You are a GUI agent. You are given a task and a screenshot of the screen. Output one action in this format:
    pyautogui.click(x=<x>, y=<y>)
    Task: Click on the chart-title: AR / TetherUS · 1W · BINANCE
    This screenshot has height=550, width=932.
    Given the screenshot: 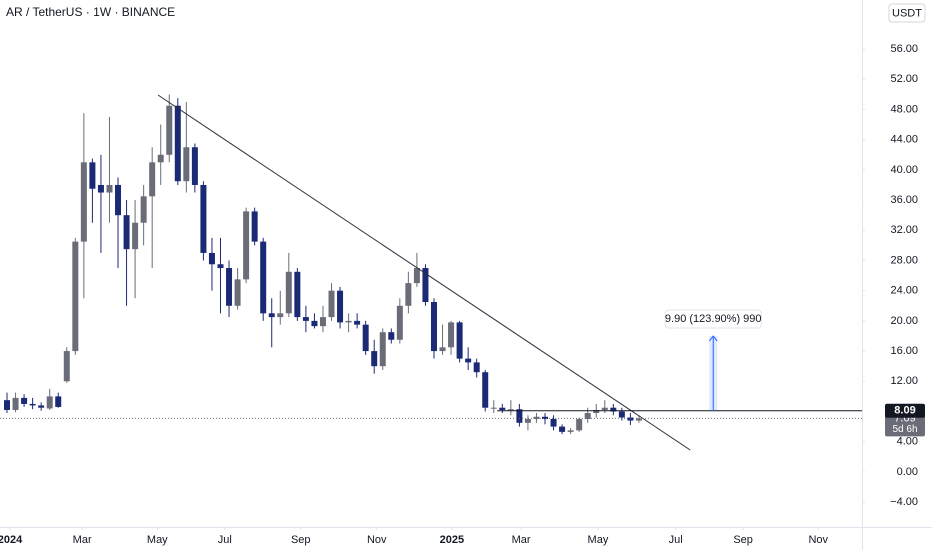 What is the action you would take?
    pyautogui.click(x=90, y=12)
    